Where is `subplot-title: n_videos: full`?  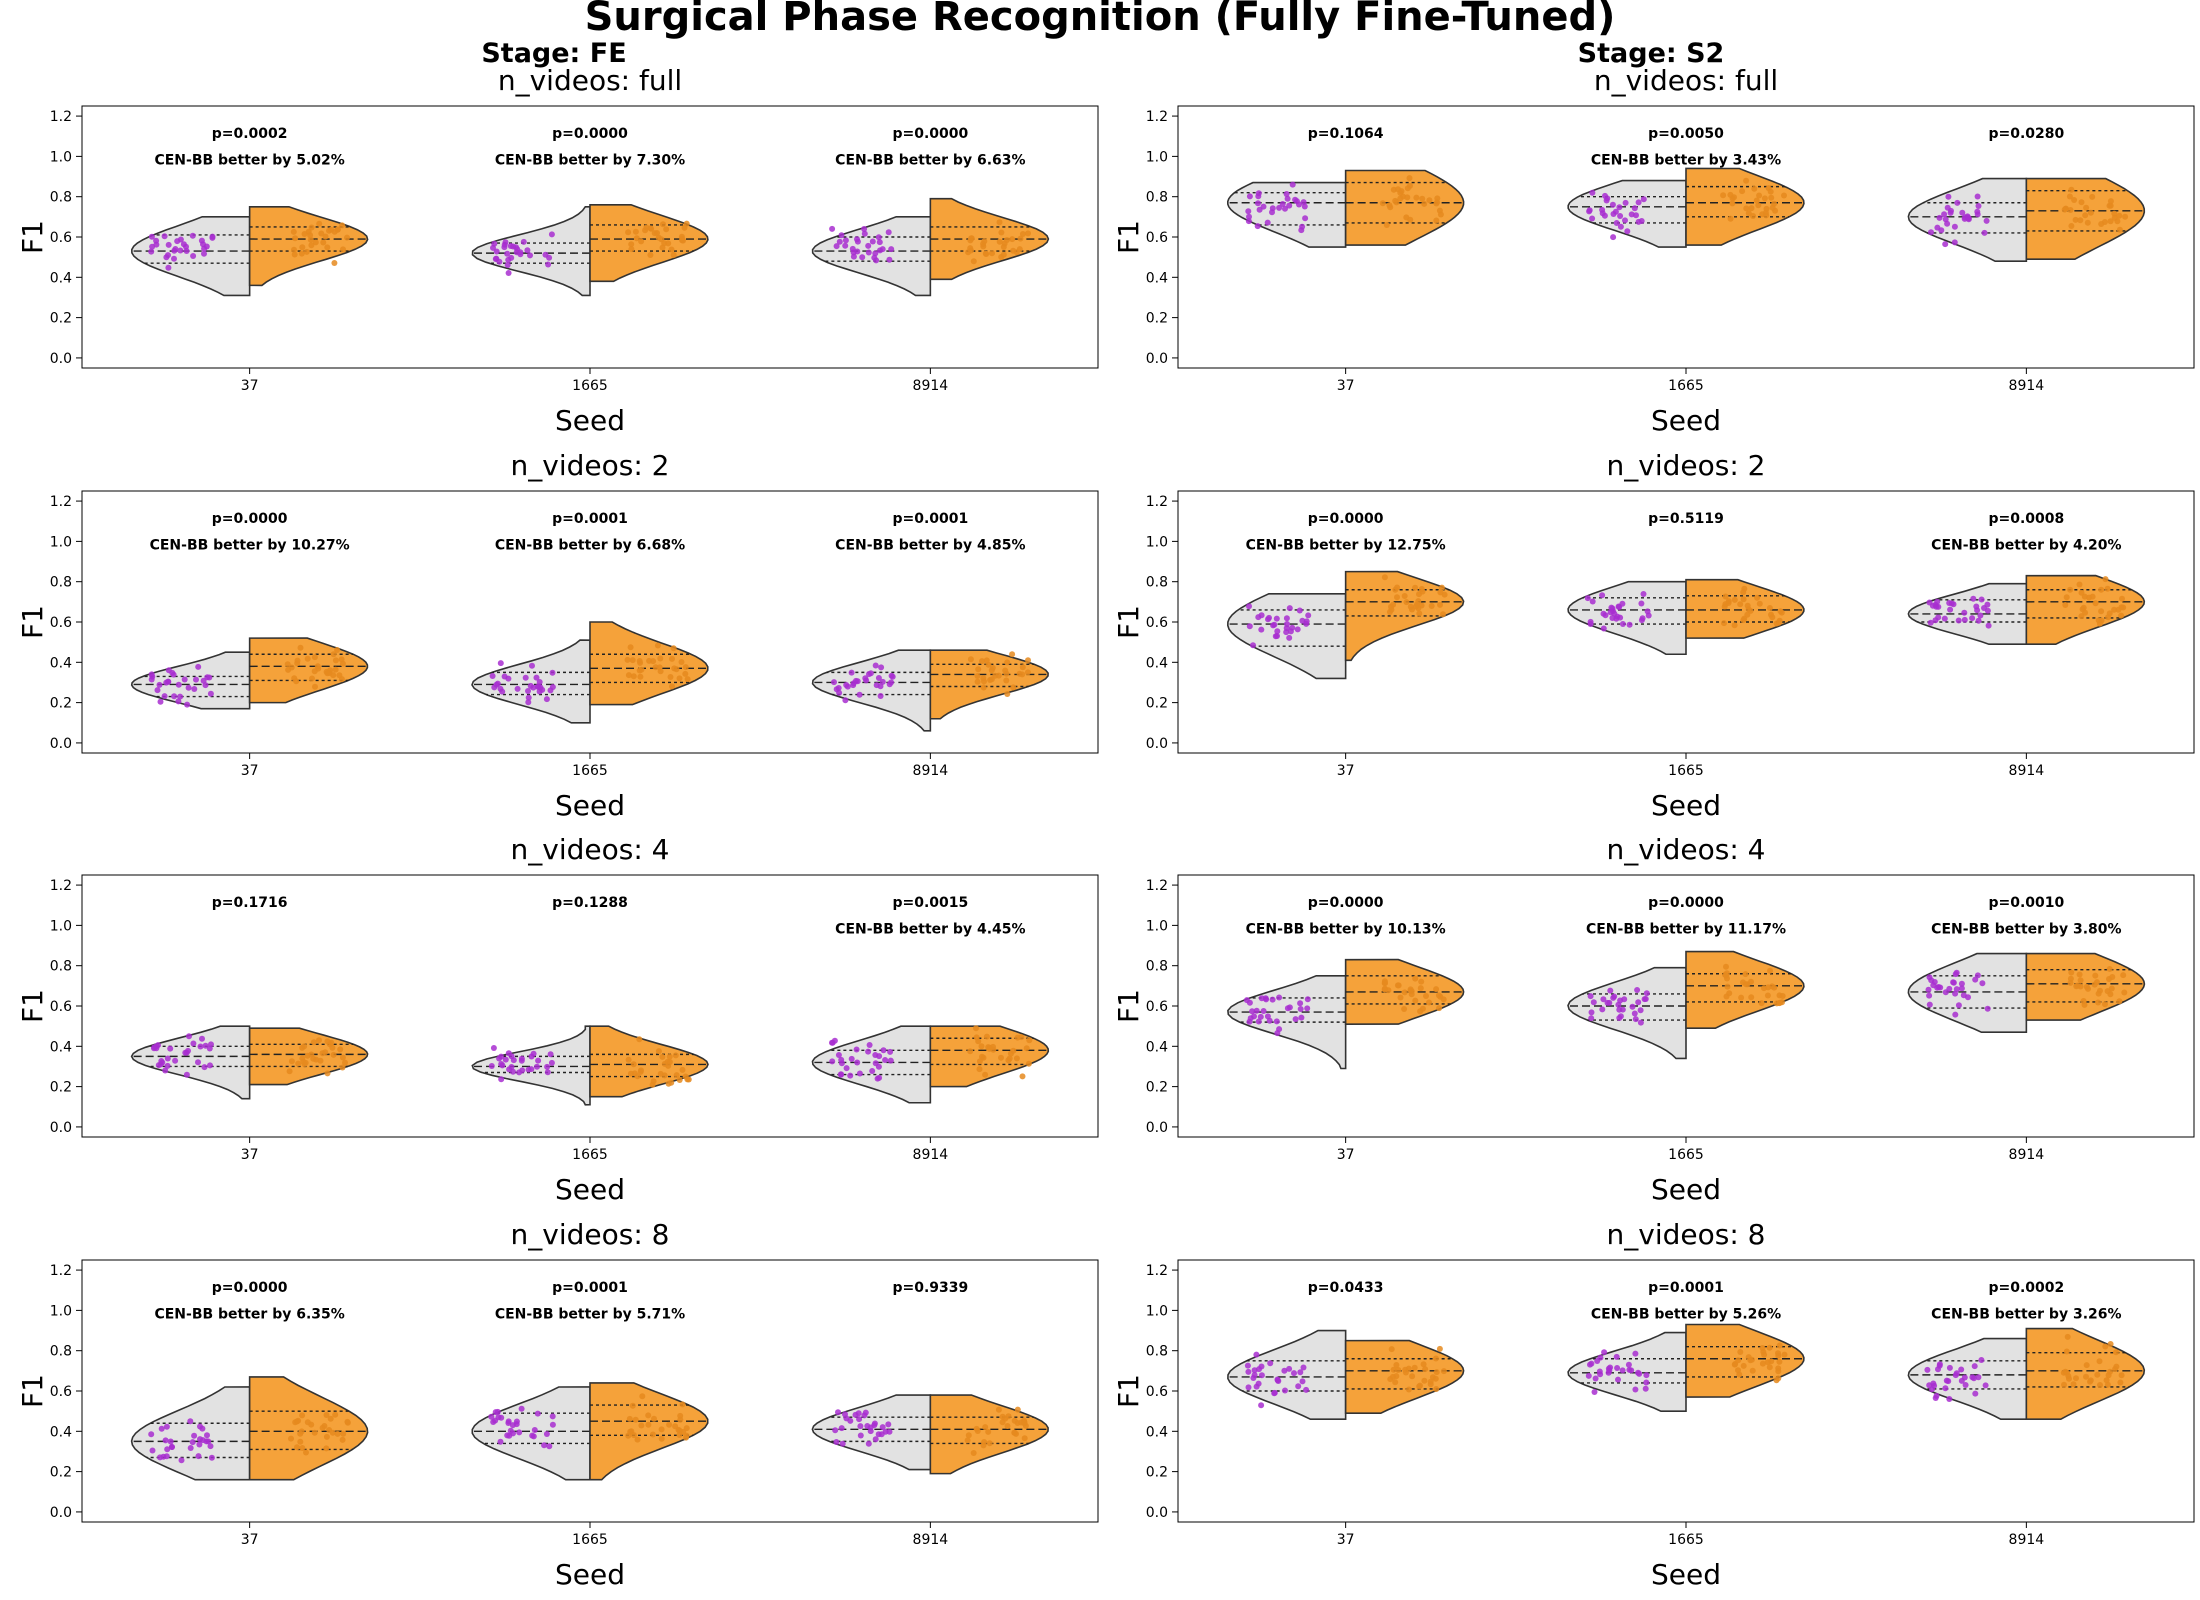 subplot-title: n_videos: full is located at coordinates (1686, 80).